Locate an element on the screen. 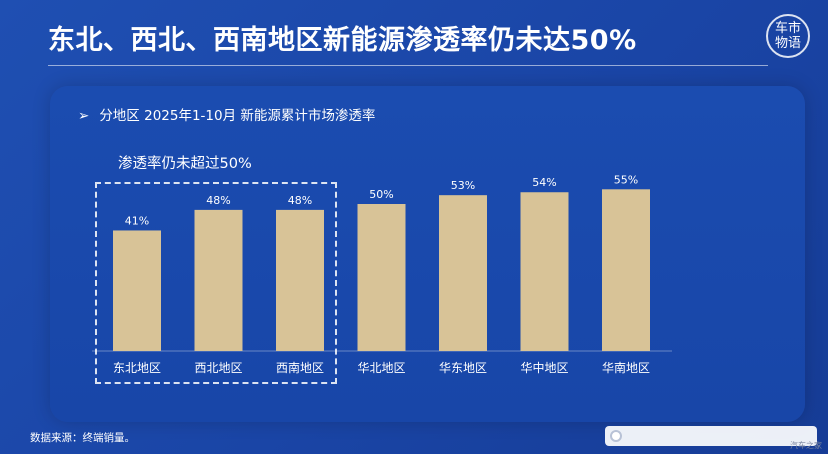 This screenshot has width=828, height=454. chart-subtitle: ➢ 分地区 2025年1-10月 新能源累计市场渗透率 is located at coordinates (226, 114).